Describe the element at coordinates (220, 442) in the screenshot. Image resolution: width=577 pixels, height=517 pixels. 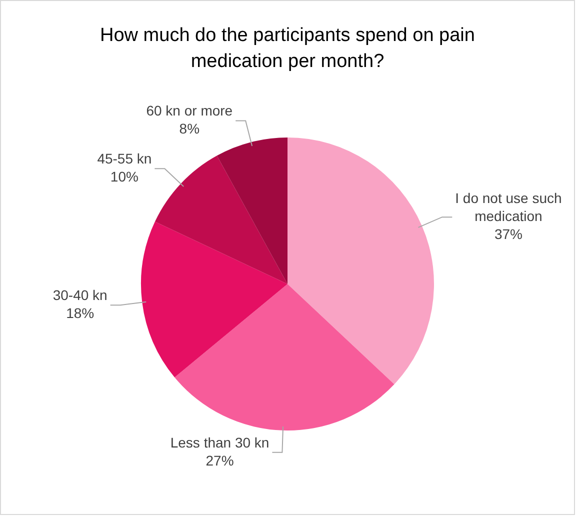
I see `slice-label: Less than 30 kn` at that location.